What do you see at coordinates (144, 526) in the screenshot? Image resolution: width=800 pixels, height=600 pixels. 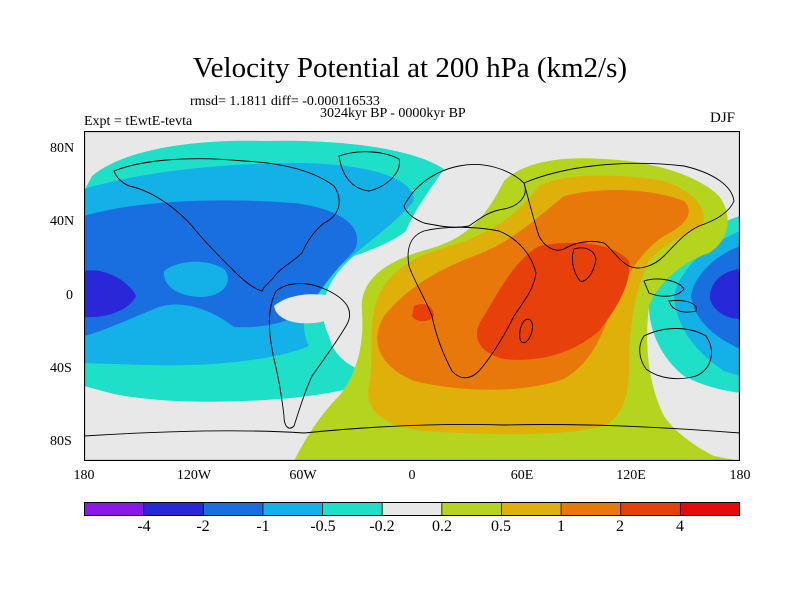 I see `colorbar-label: -4` at bounding box center [144, 526].